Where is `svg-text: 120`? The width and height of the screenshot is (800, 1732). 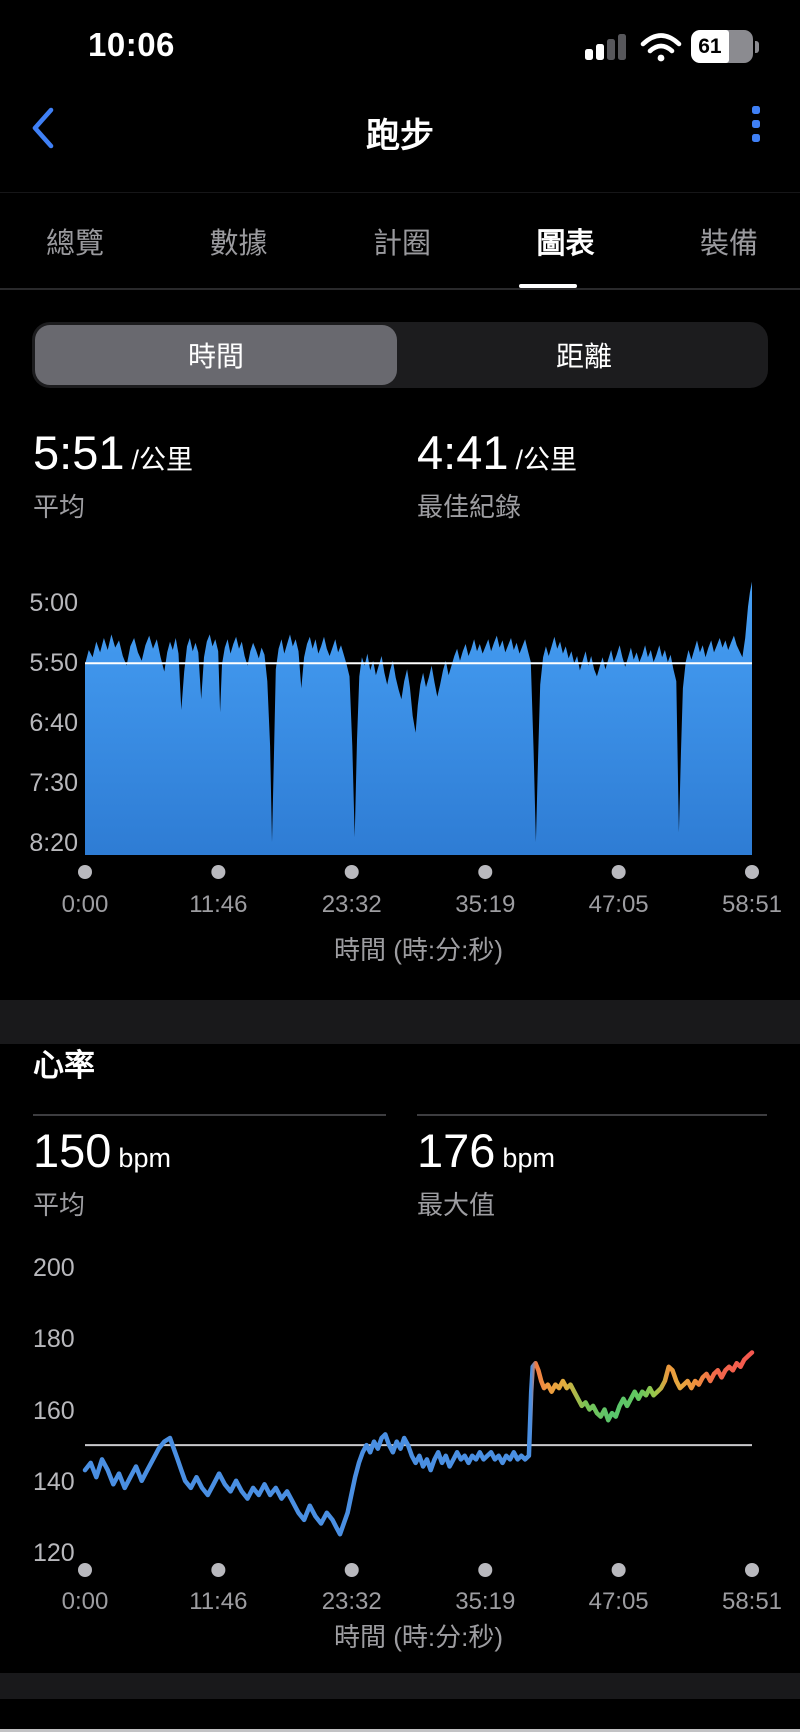
svg-text: 120 is located at coordinates (54, 1553).